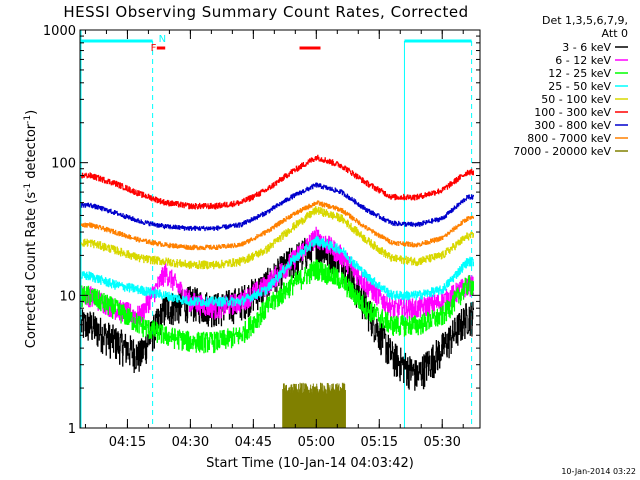  What do you see at coordinates (72, 429) in the screenshot?
I see `y-tick-label: 1` at bounding box center [72, 429].